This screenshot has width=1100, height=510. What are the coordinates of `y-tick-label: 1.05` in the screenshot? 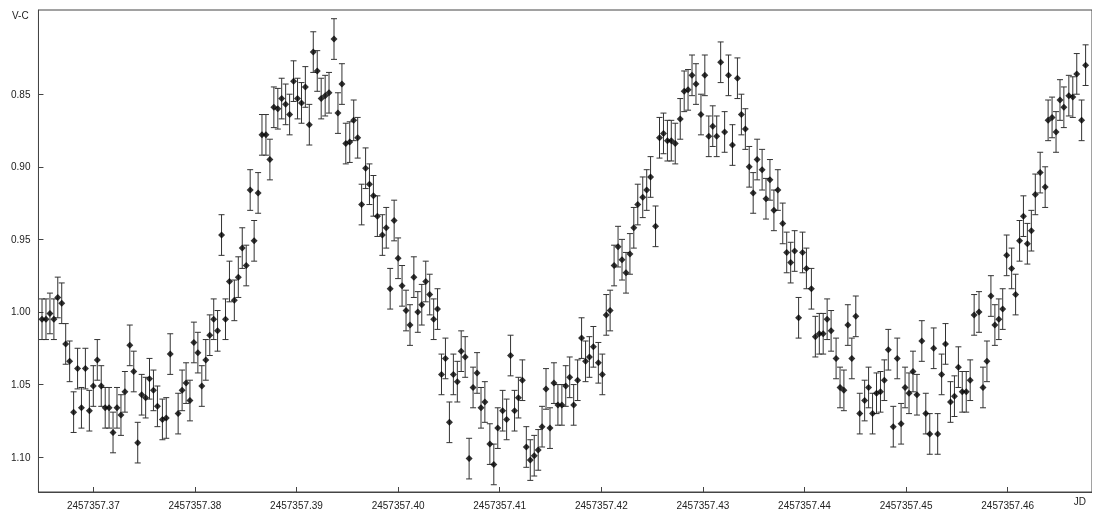 It's located at (20, 385).